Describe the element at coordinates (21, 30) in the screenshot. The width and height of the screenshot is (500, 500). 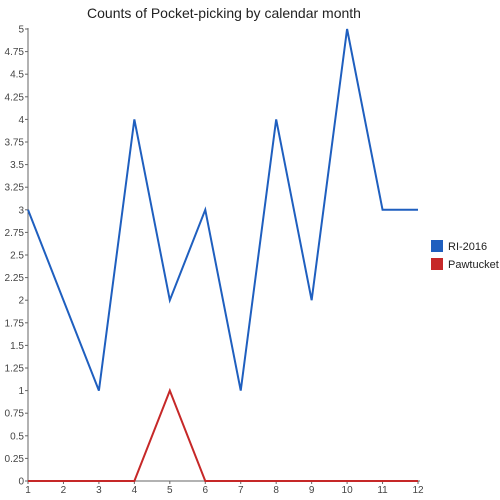
I see `y-tick-label: 5` at that location.